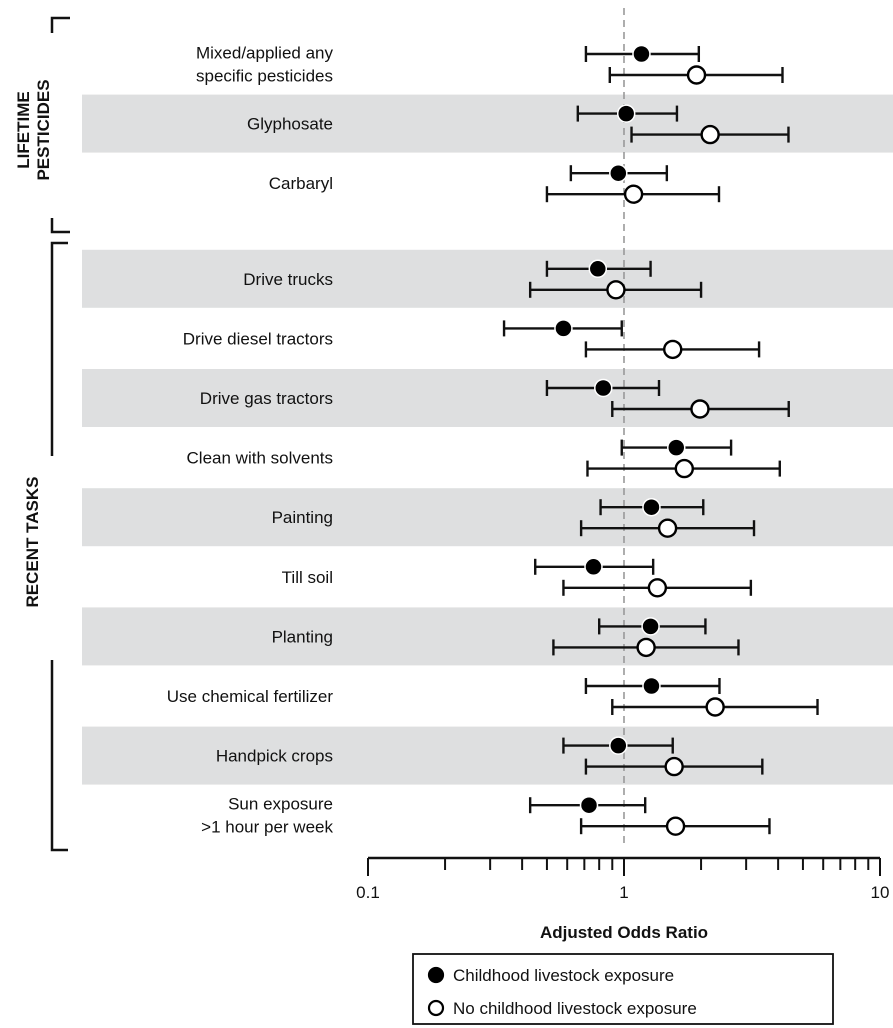  Describe the element at coordinates (60, 24) in the screenshot. I see `bracket-lifetime-pesticides-top` at that location.